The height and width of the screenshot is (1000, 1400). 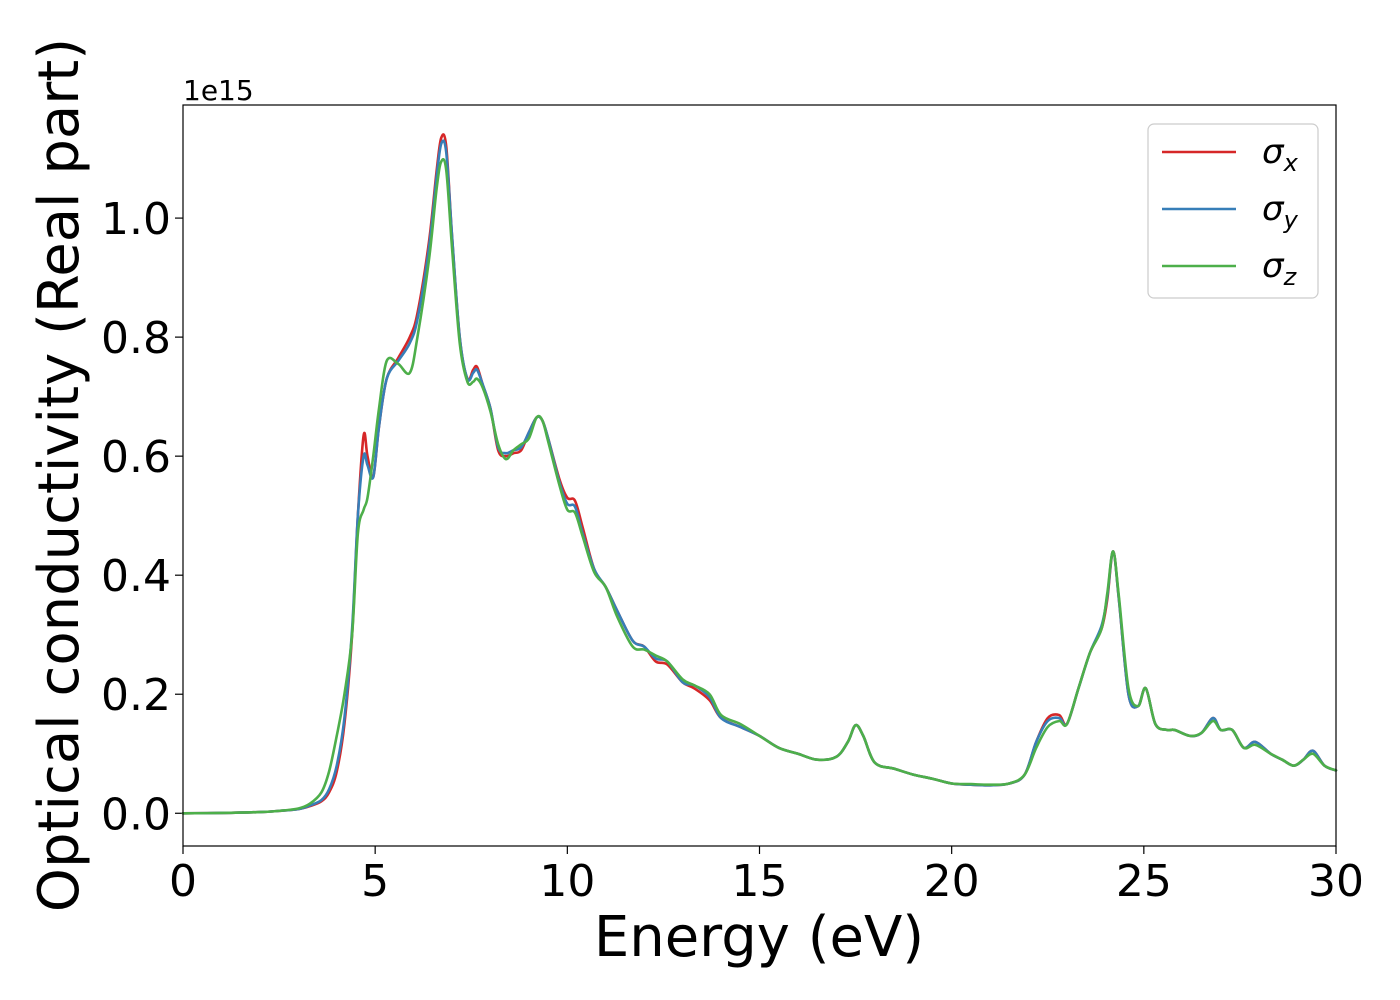 I want to click on y-tick-label: 0.6, so click(x=136, y=457).